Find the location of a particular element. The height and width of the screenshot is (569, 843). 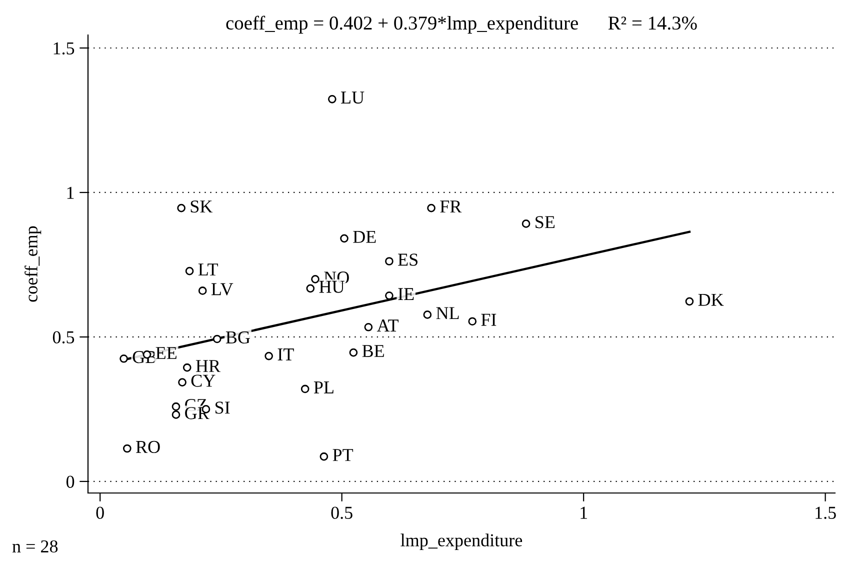

data-label: AT is located at coordinates (387, 326).